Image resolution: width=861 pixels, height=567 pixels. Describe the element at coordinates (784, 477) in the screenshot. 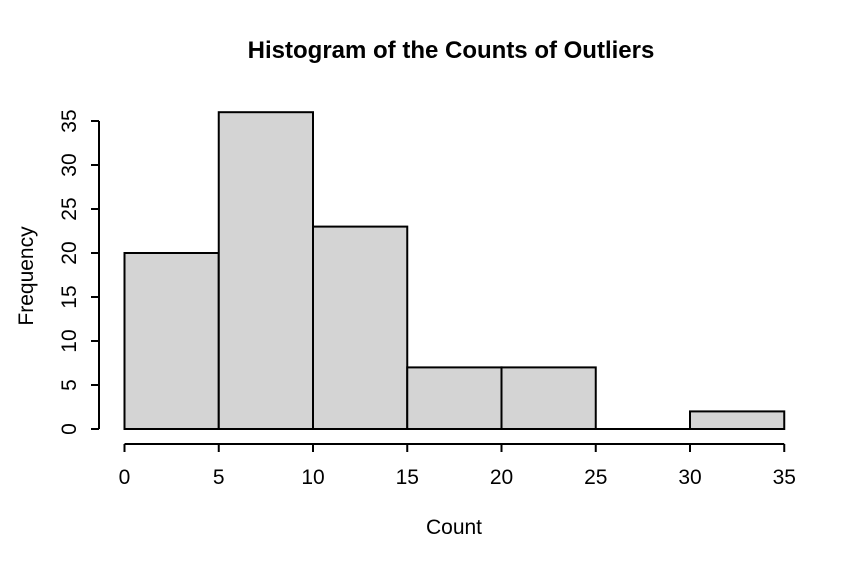

I see `x-tick-label: 35` at that location.